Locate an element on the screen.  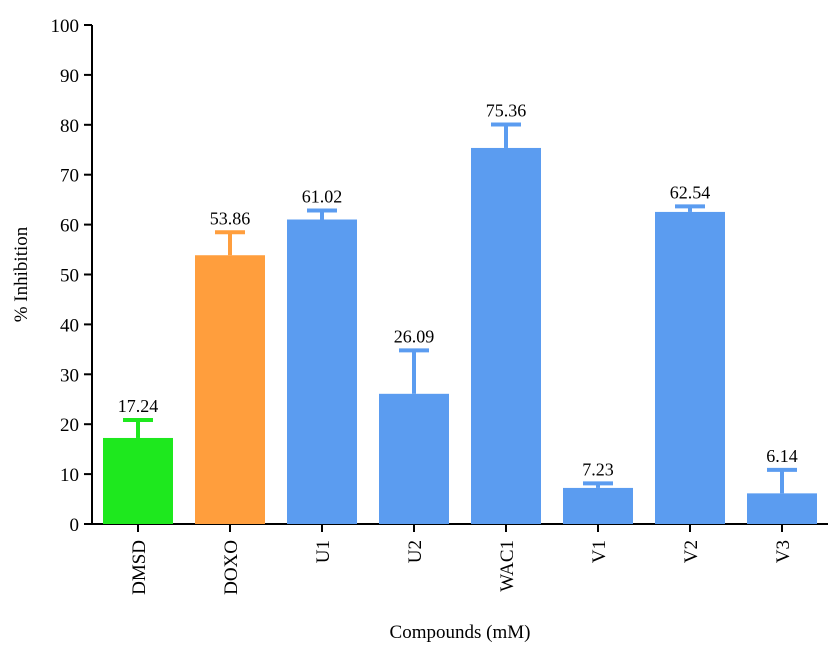
y-axis-title: % Inhibition is located at coordinates (21, 274).